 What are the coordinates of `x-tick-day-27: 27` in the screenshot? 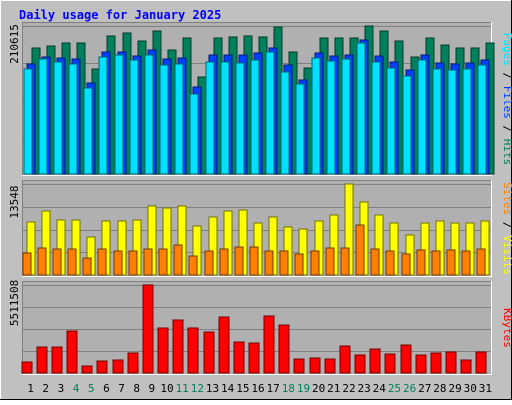 It's located at (424, 388).